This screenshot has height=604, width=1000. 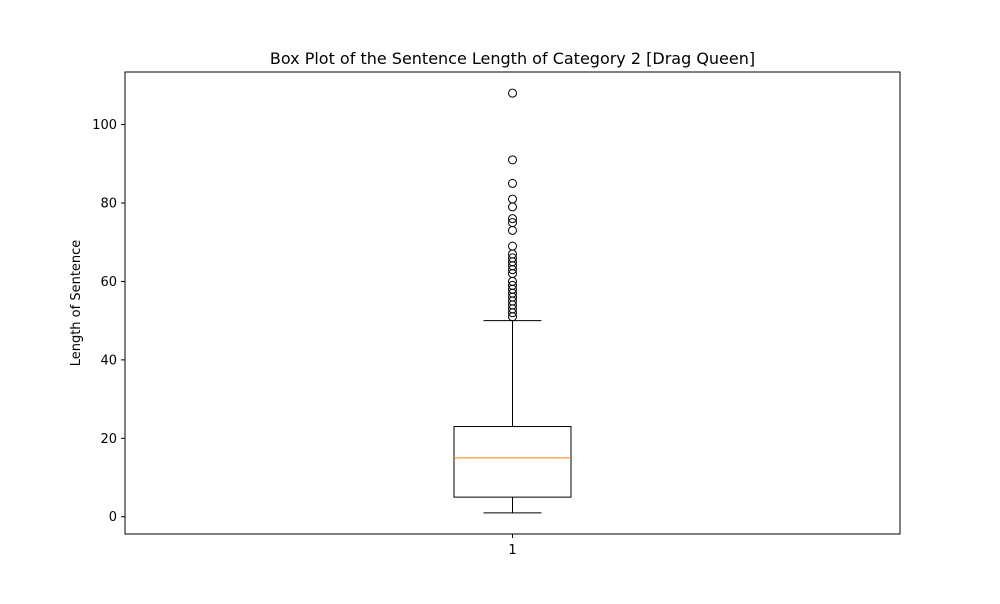 What do you see at coordinates (108, 203) in the screenshot?
I see `y-tick-label: 80` at bounding box center [108, 203].